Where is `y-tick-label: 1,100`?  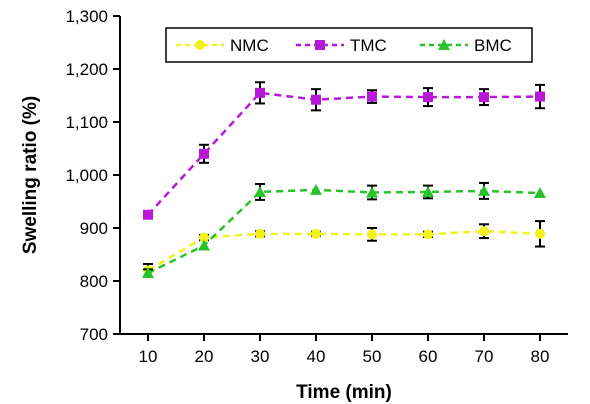
y-tick-label: 1,100 is located at coordinates (86, 122).